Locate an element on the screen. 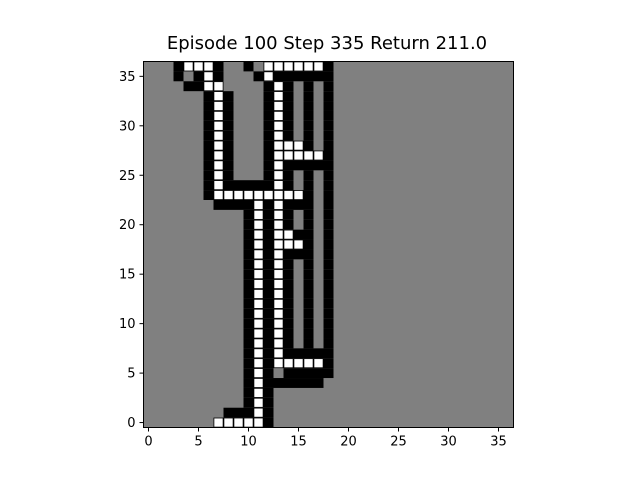 This screenshot has width=640, height=480. y-axis-ticks: 0 5 10 15 20 25 30 35 is located at coordinates (131, 250).